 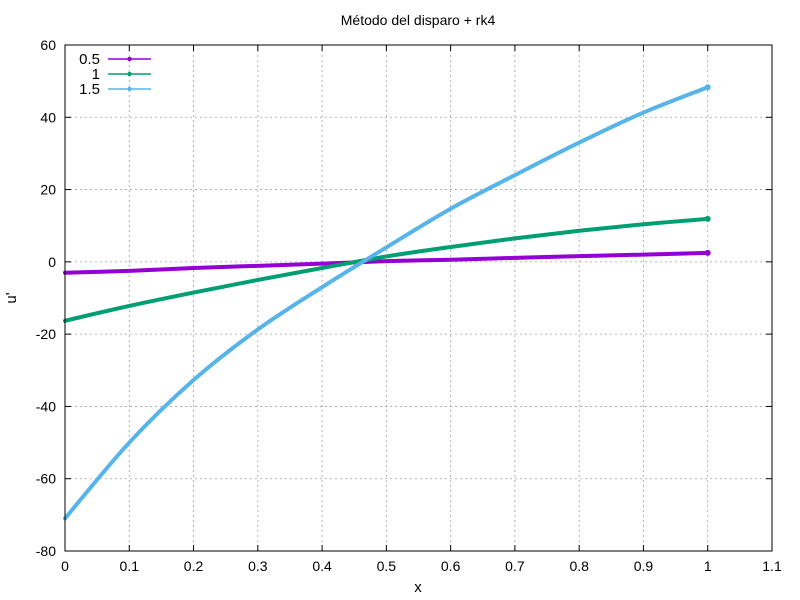 I want to click on x-tick-label: 0.8, so click(x=579, y=566).